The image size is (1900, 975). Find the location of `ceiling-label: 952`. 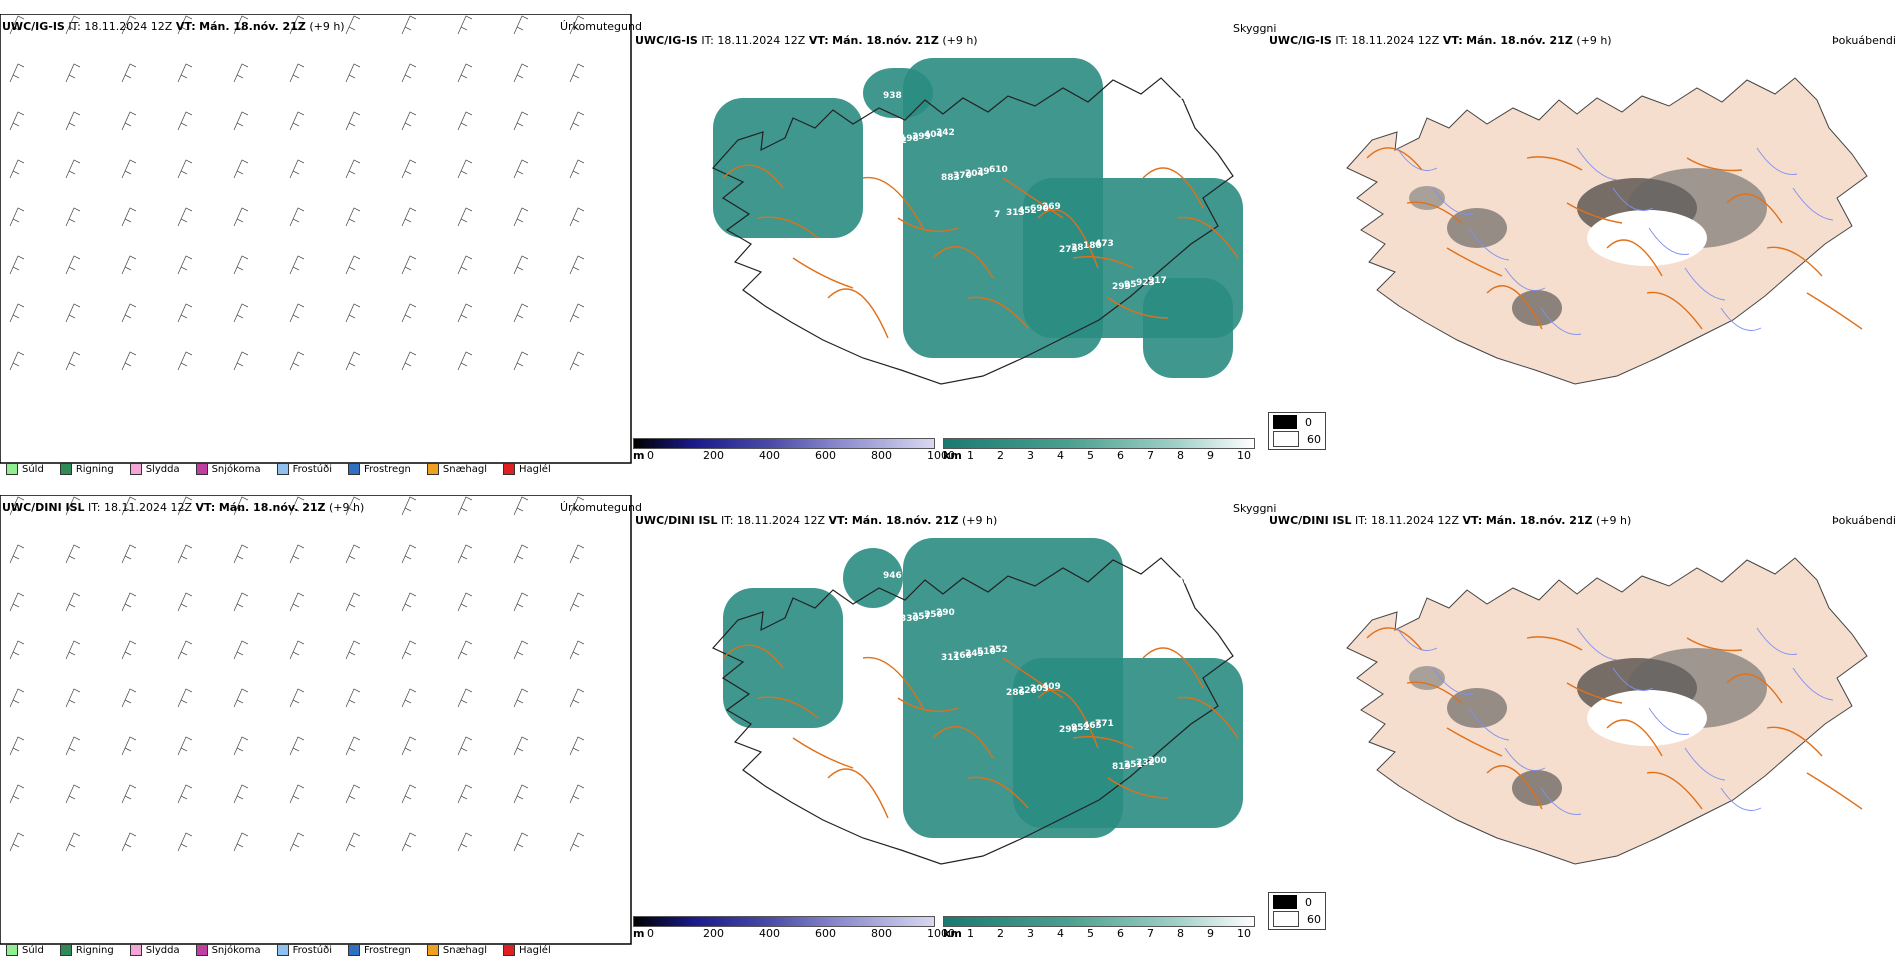

ceiling-label: 952 is located at coordinates (1080, 728).